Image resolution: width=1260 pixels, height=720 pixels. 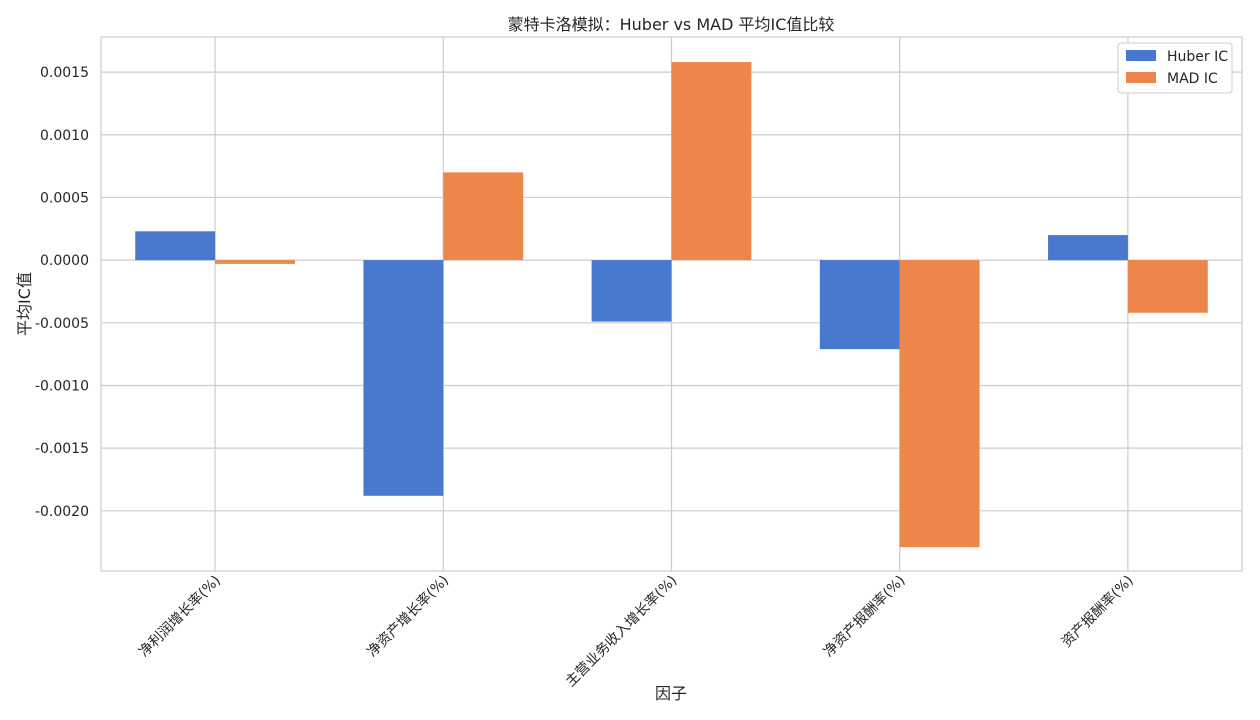 What do you see at coordinates (62, 449) in the screenshot?
I see `y-tick-label: -0.0015` at bounding box center [62, 449].